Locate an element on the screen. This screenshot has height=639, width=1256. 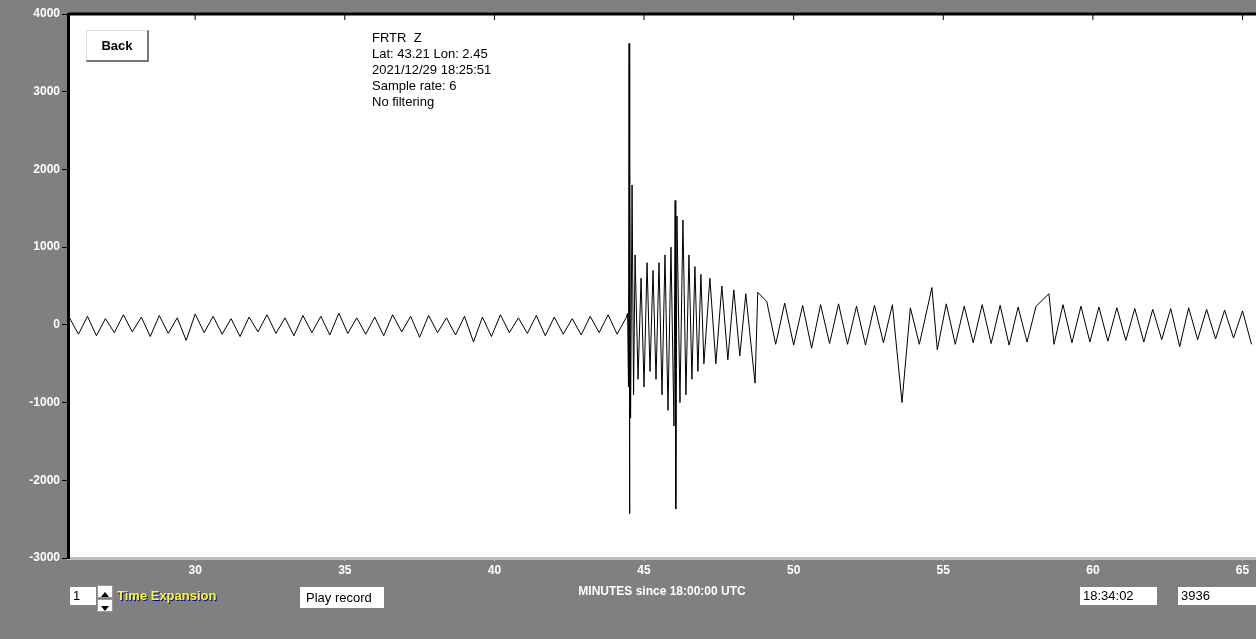
annotation: Sample rate: 6 is located at coordinates (415, 86).